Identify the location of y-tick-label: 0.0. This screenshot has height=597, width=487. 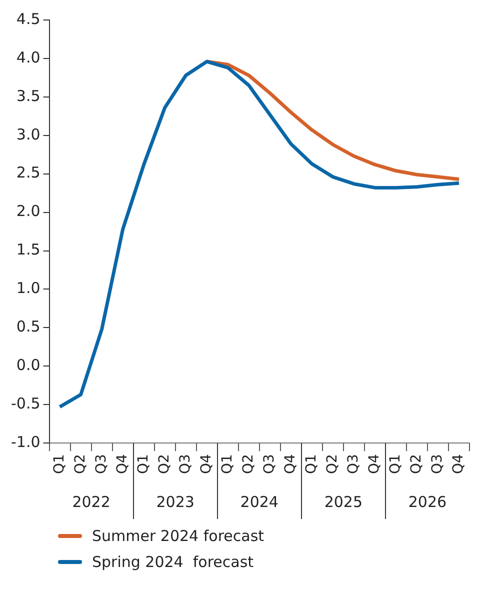
(28, 365).